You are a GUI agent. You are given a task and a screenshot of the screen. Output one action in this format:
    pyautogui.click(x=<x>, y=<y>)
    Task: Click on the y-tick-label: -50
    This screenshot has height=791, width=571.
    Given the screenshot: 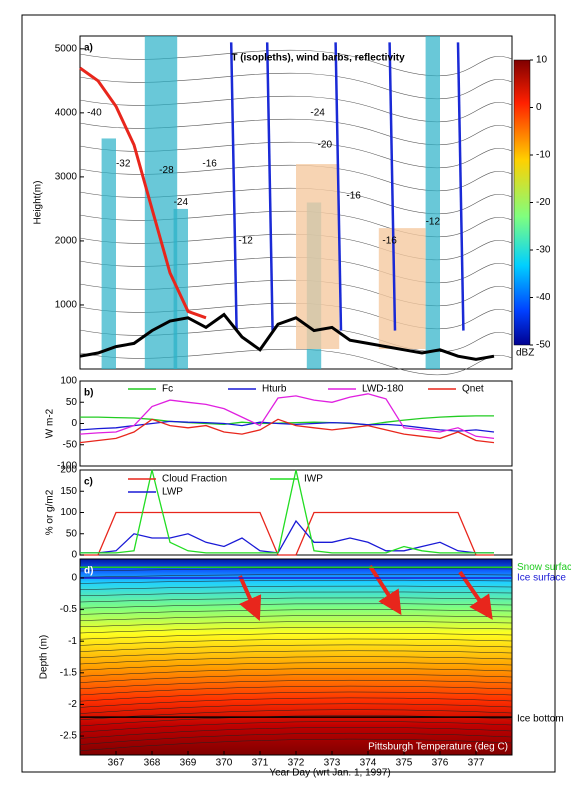 What is the action you would take?
    pyautogui.click(x=70, y=444)
    